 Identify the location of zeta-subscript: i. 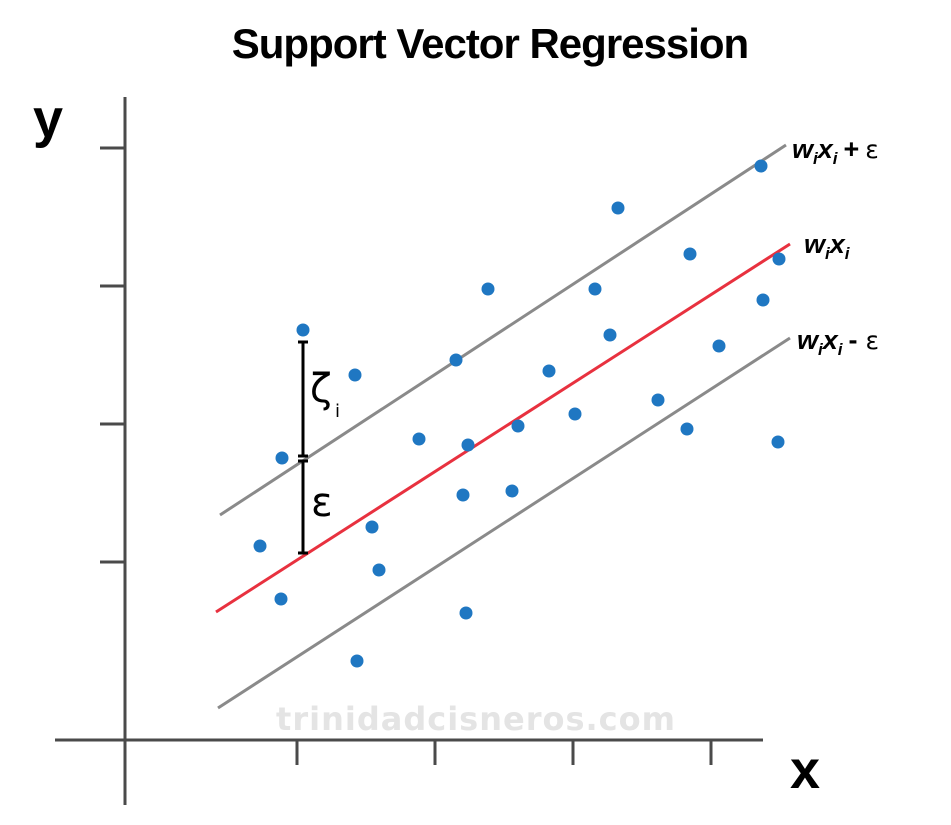
(337, 411).